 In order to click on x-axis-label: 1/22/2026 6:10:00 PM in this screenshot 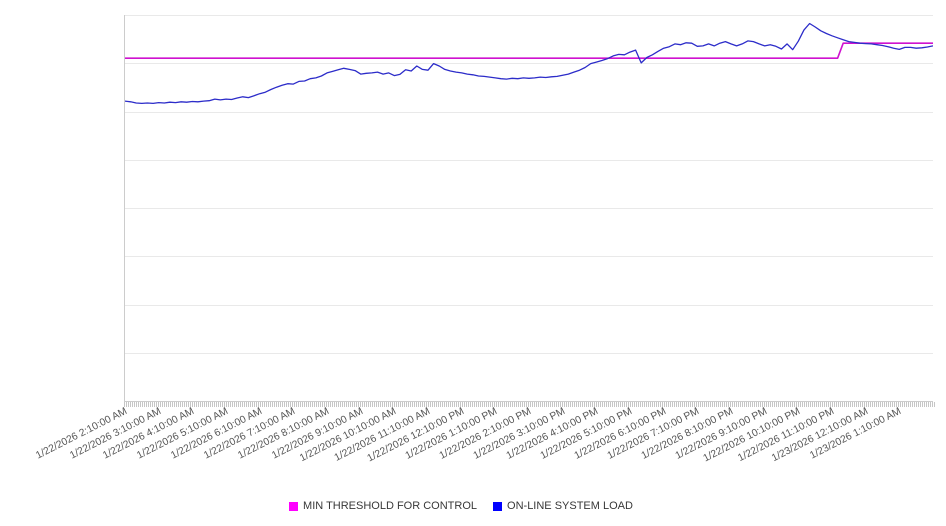, I will do `click(620, 434)`.